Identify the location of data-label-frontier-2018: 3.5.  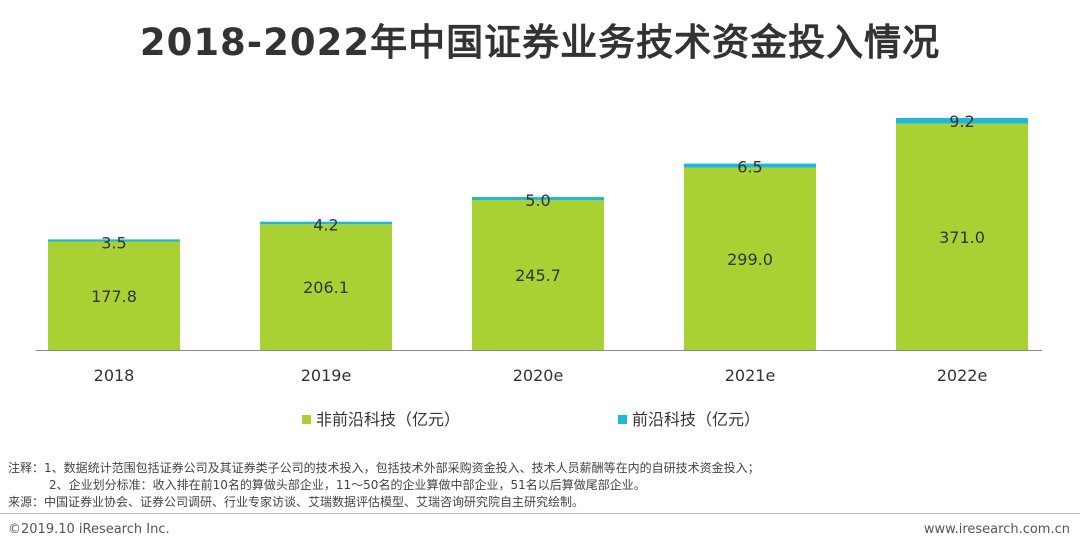
(113, 242).